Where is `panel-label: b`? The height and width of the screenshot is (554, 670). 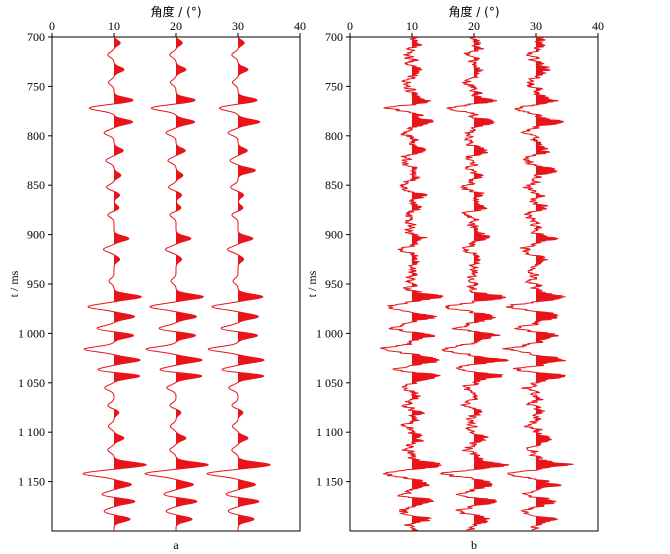
panel-label: b is located at coordinates (474, 545).